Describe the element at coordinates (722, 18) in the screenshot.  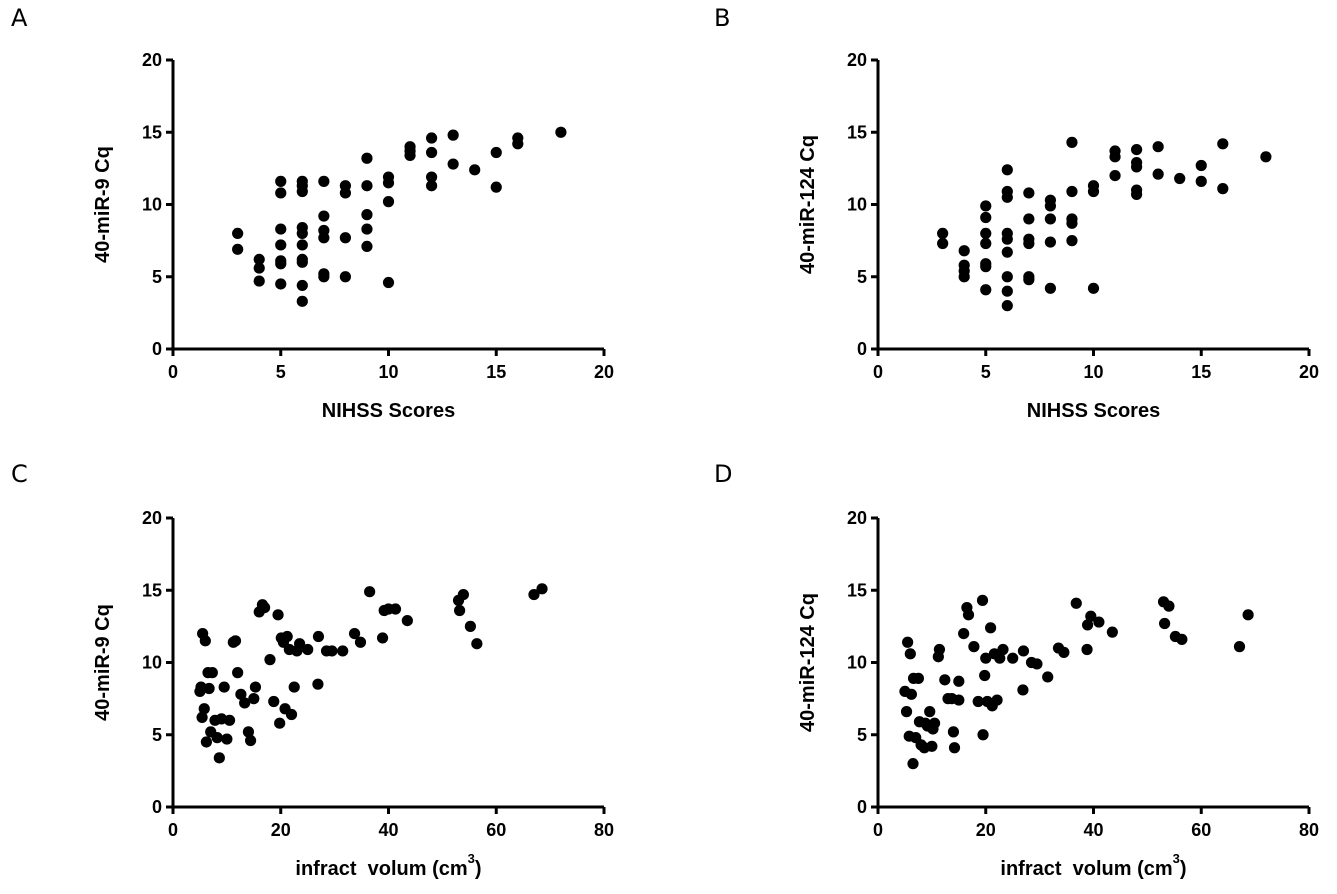
I see `panel-label-b: B` at that location.